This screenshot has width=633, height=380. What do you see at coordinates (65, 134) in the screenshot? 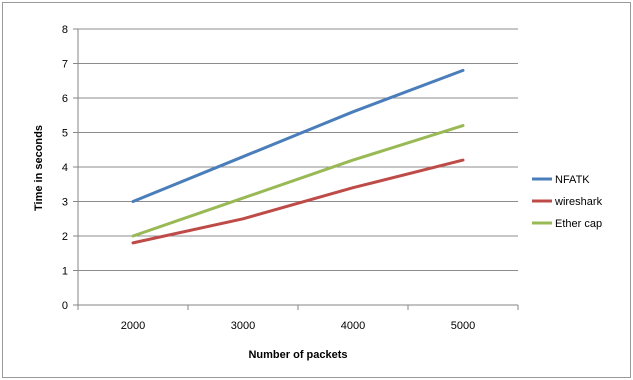
I see `y-tick-label: 5` at bounding box center [65, 134].